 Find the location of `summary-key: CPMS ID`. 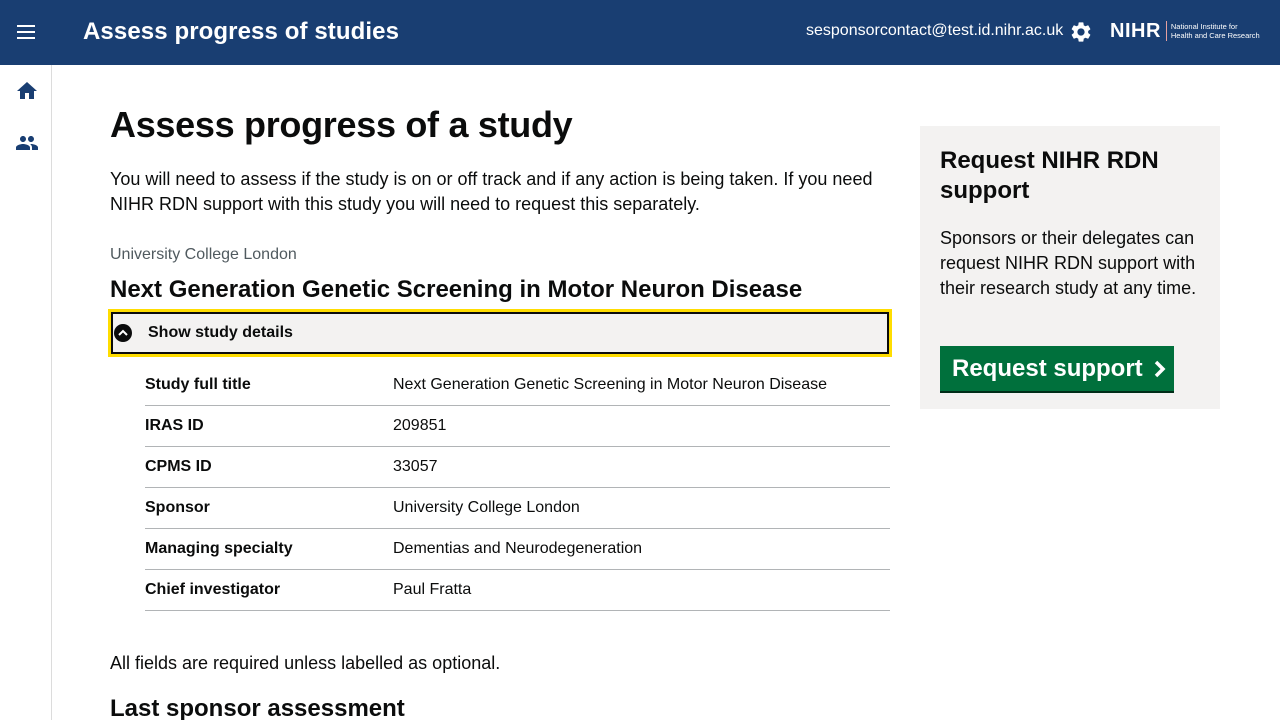

summary-key: CPMS ID is located at coordinates (178, 466).